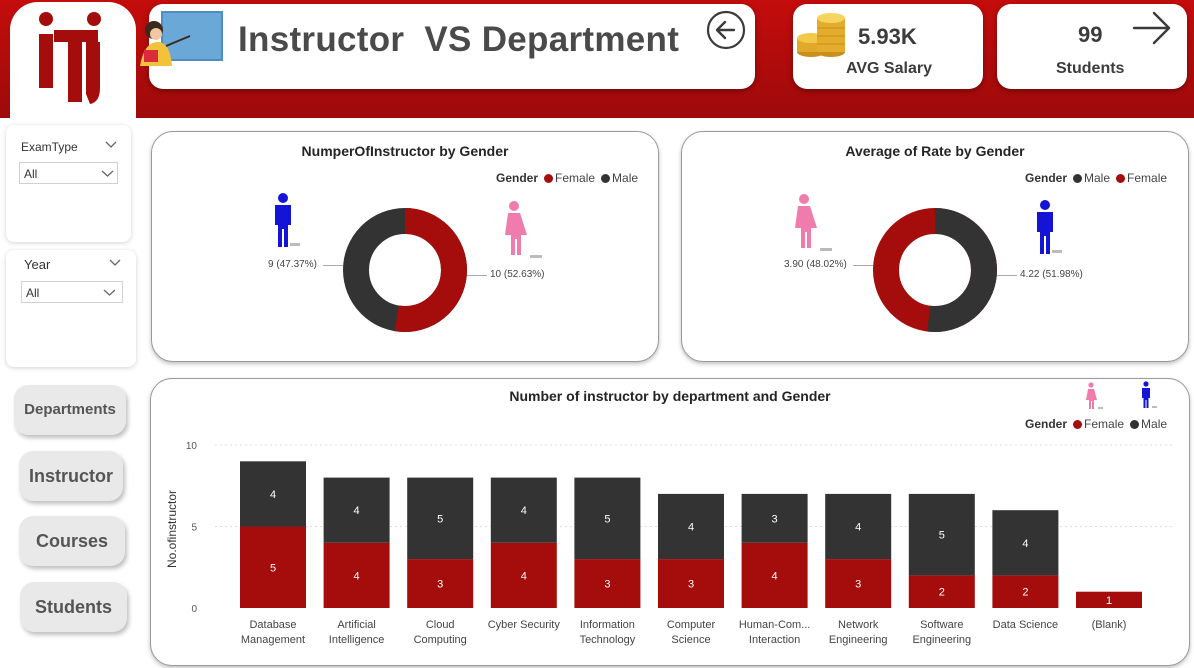  Describe the element at coordinates (607, 625) in the screenshot. I see `x-category-label-line: Information` at that location.